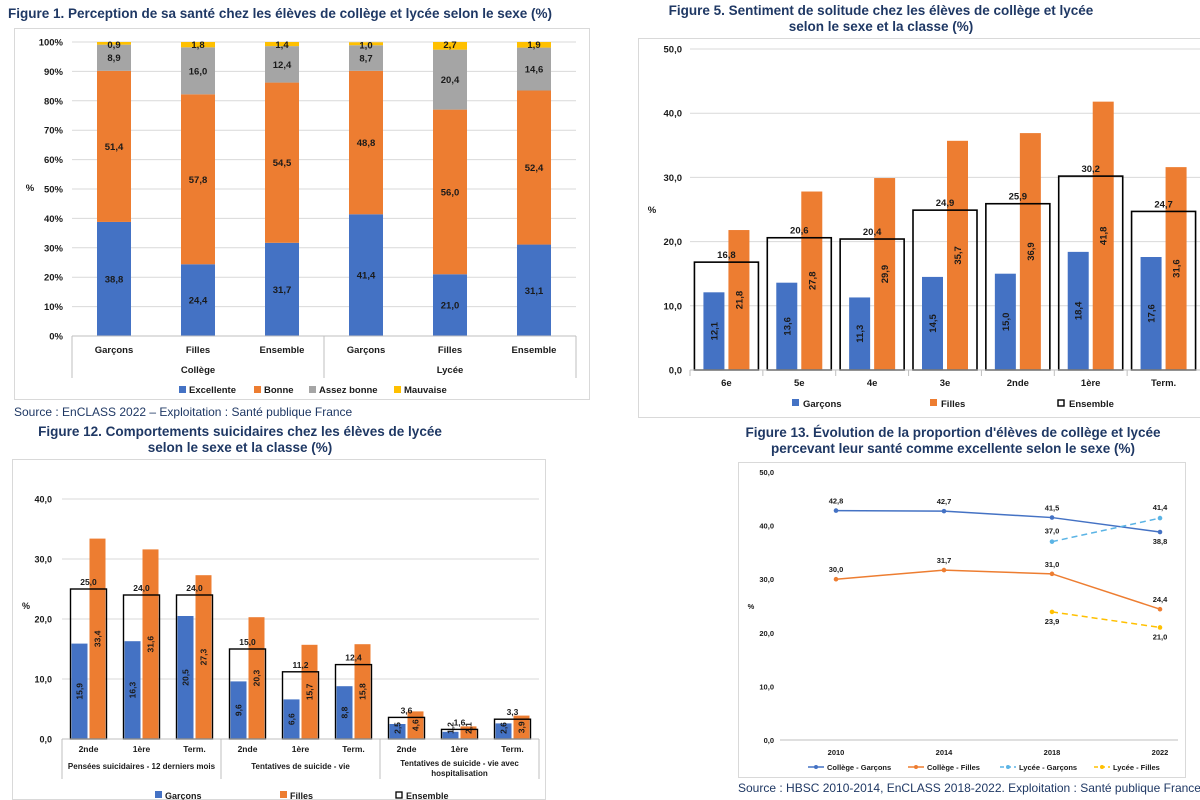  I want to click on fig12-legend-swatch, so click(399, 795).